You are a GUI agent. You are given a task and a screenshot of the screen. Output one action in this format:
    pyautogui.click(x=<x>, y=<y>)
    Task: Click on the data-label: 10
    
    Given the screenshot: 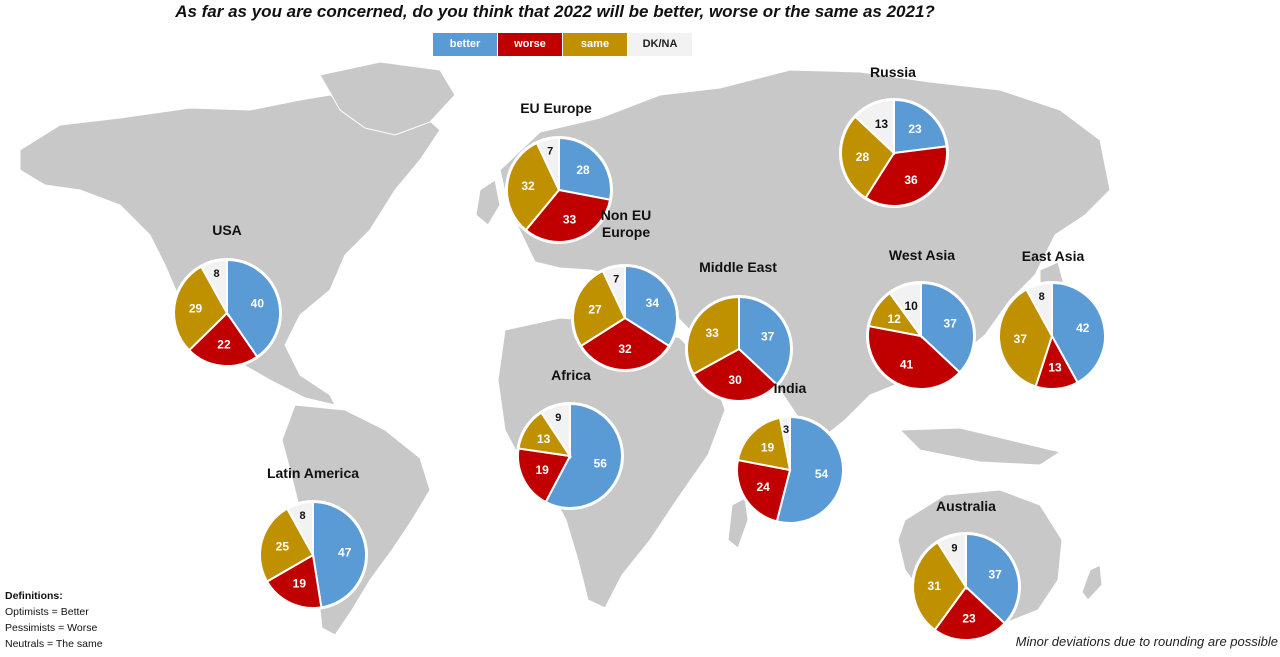 What is the action you would take?
    pyautogui.click(x=911, y=306)
    